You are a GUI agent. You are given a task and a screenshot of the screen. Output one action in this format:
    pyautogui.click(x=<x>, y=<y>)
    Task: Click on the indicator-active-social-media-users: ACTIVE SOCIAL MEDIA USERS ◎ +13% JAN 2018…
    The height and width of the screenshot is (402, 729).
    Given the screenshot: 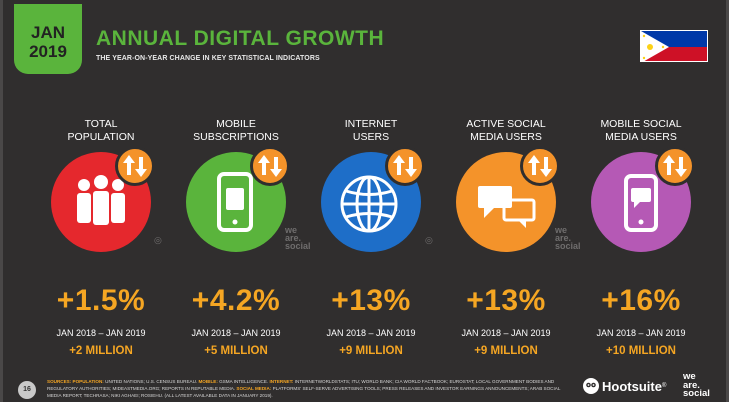 What is the action you would take?
    pyautogui.click(x=497, y=233)
    